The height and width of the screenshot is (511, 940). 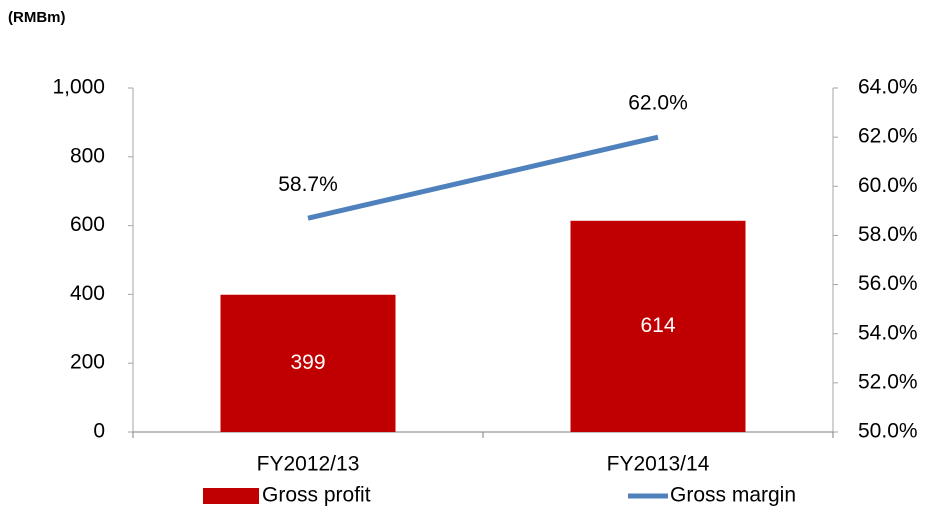 I want to click on y2-tick-label: 64.0%, so click(x=888, y=87).